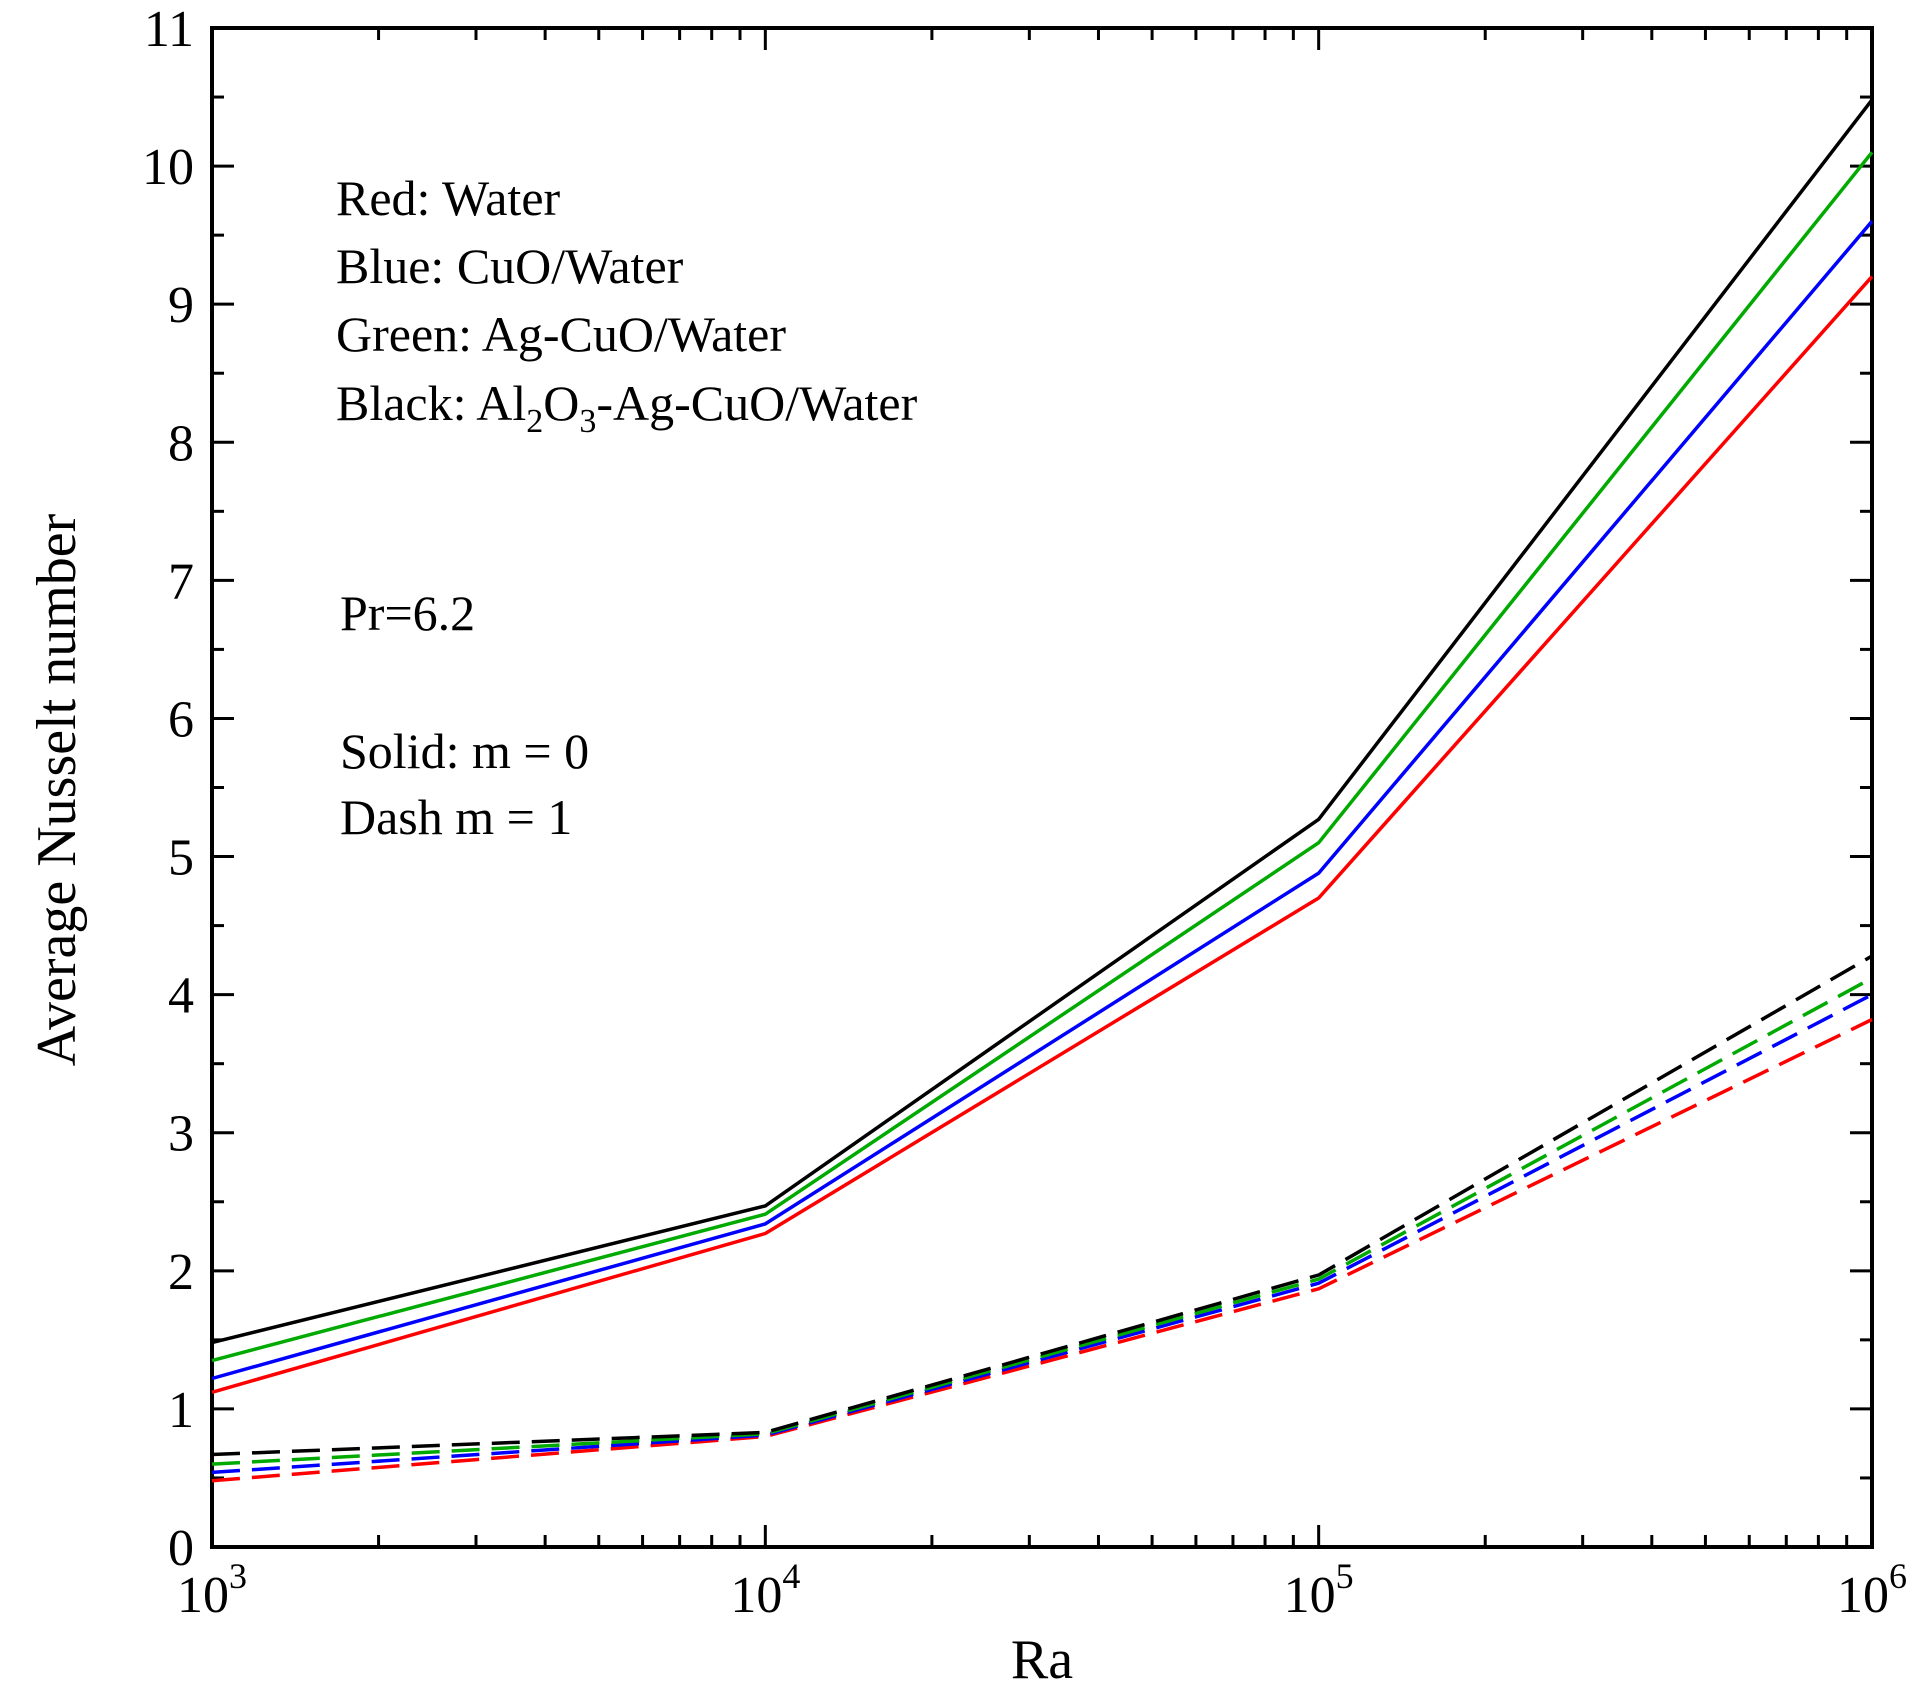 The image size is (1925, 1698). Describe the element at coordinates (169, 29) in the screenshot. I see `y-tick-label: 11` at that location.